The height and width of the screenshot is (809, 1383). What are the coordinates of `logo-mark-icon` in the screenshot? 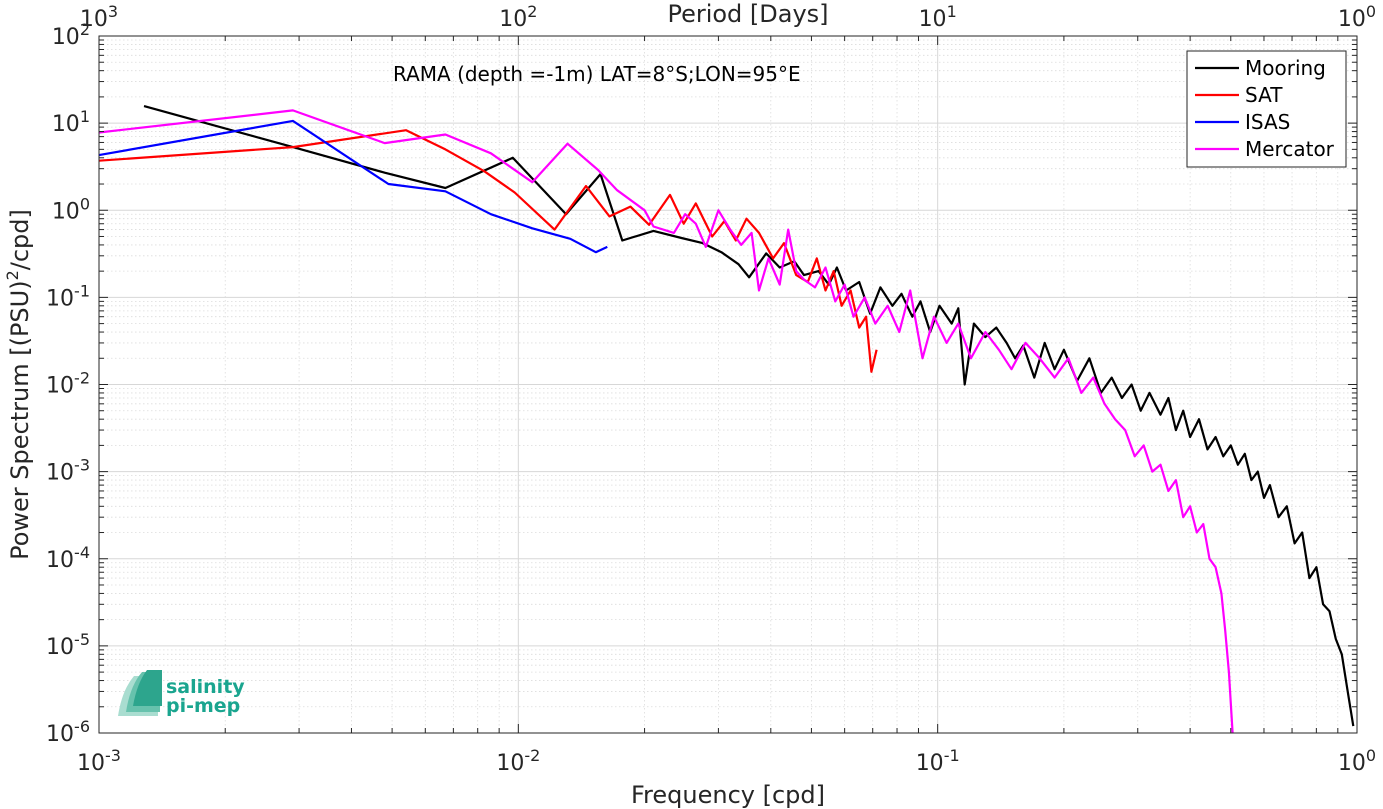 It's located at (140, 693).